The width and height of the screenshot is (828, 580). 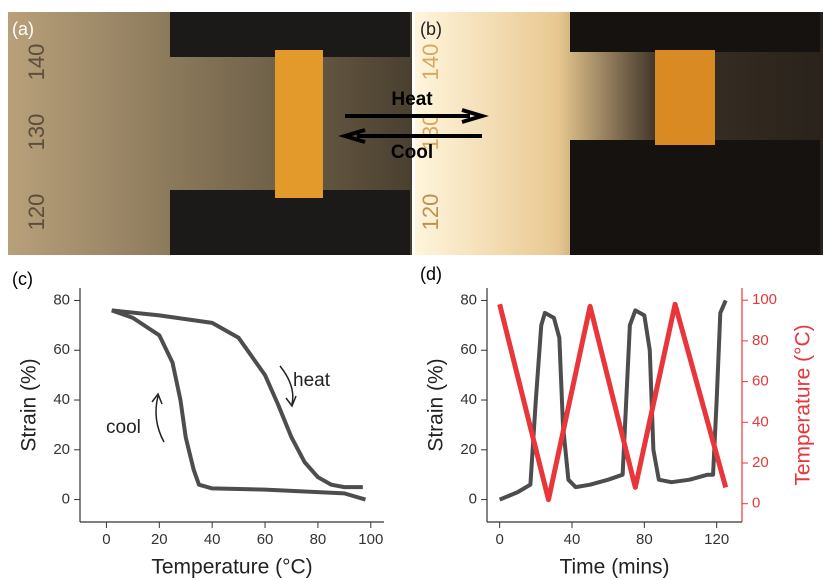 I want to click on x-axis-title: Temperature (°C), so click(x=231, y=567).